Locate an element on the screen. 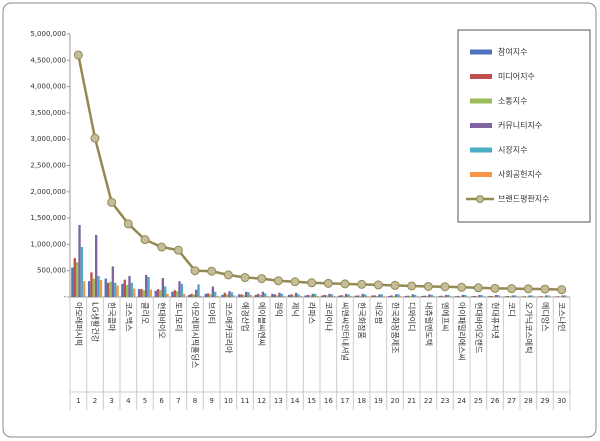  x-tick-label: 코디 is located at coordinates (511, 309).